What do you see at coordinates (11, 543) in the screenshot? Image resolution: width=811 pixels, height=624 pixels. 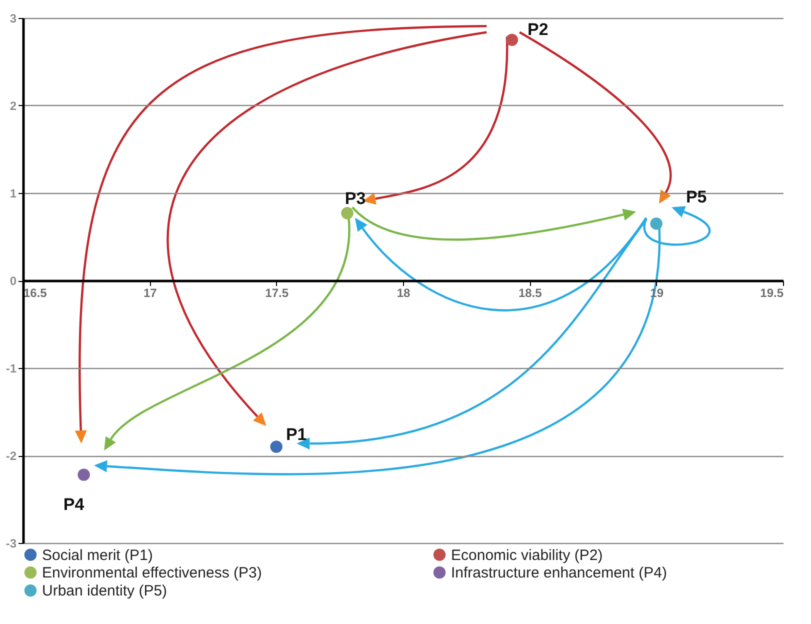 I see `y-tick-label: -3` at bounding box center [11, 543].